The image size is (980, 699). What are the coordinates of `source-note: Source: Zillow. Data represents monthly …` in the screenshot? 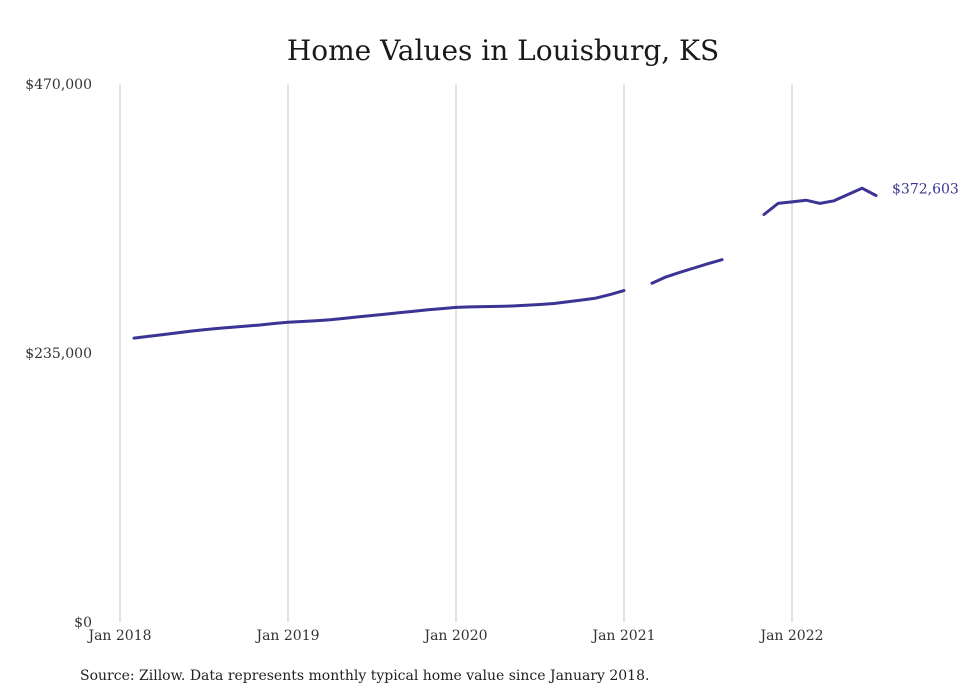 It's located at (365, 676).